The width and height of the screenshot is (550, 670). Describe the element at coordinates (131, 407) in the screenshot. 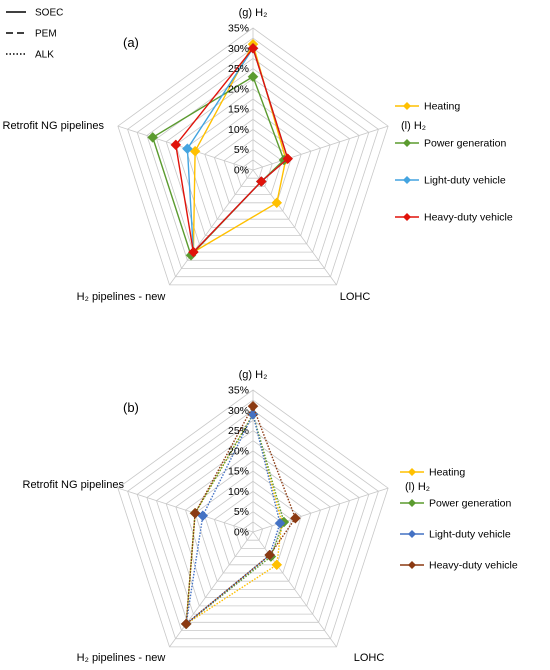

I see `panel-label: (b)` at that location.